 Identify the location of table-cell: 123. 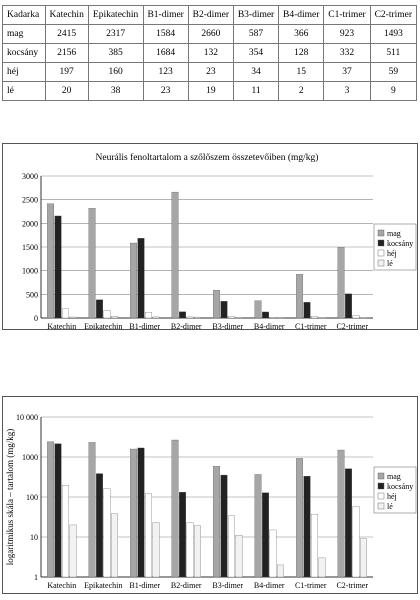
(165, 72).